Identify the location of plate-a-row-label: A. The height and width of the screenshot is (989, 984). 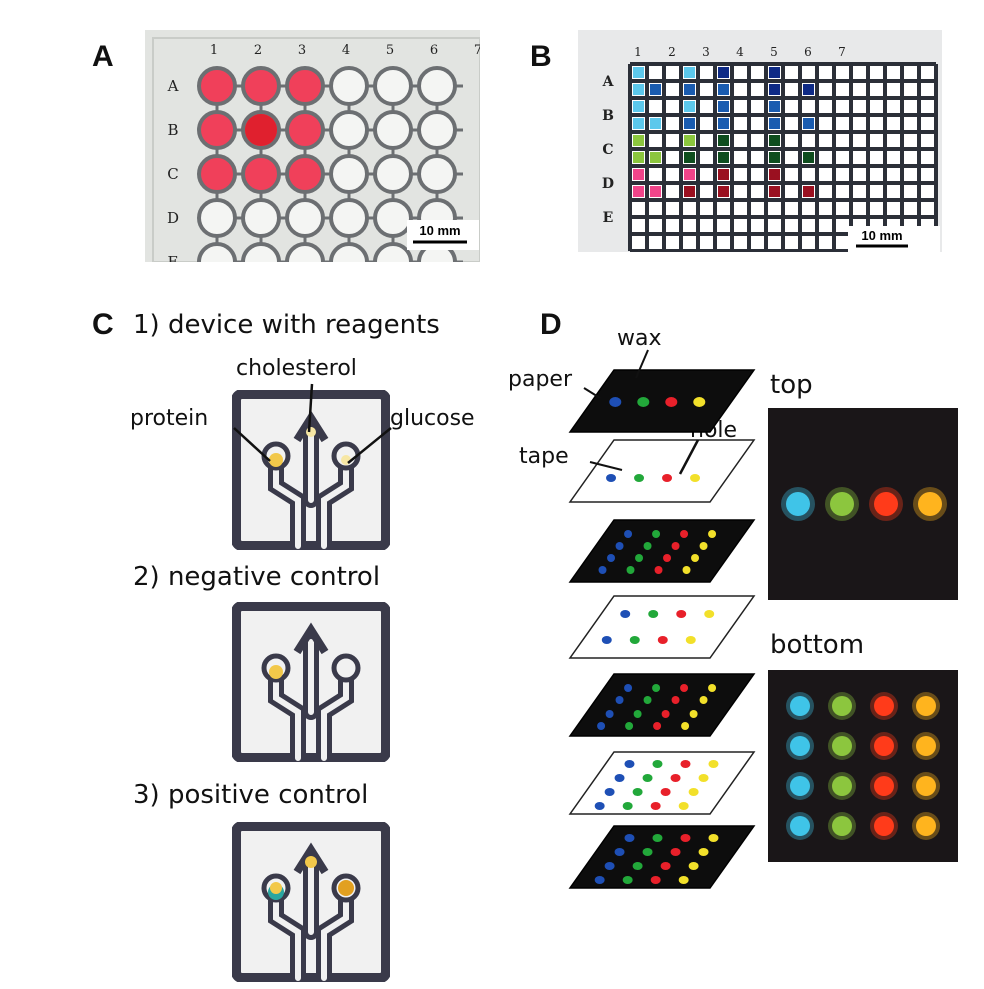
(173, 86).